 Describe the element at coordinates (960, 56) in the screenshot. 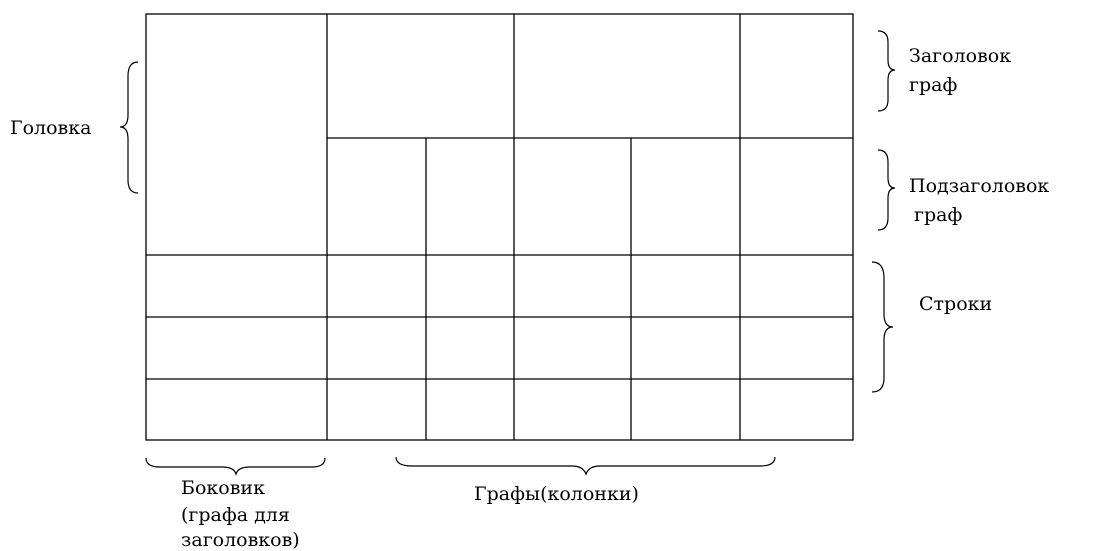

I see `column-header-label-line1: Заголовок` at that location.